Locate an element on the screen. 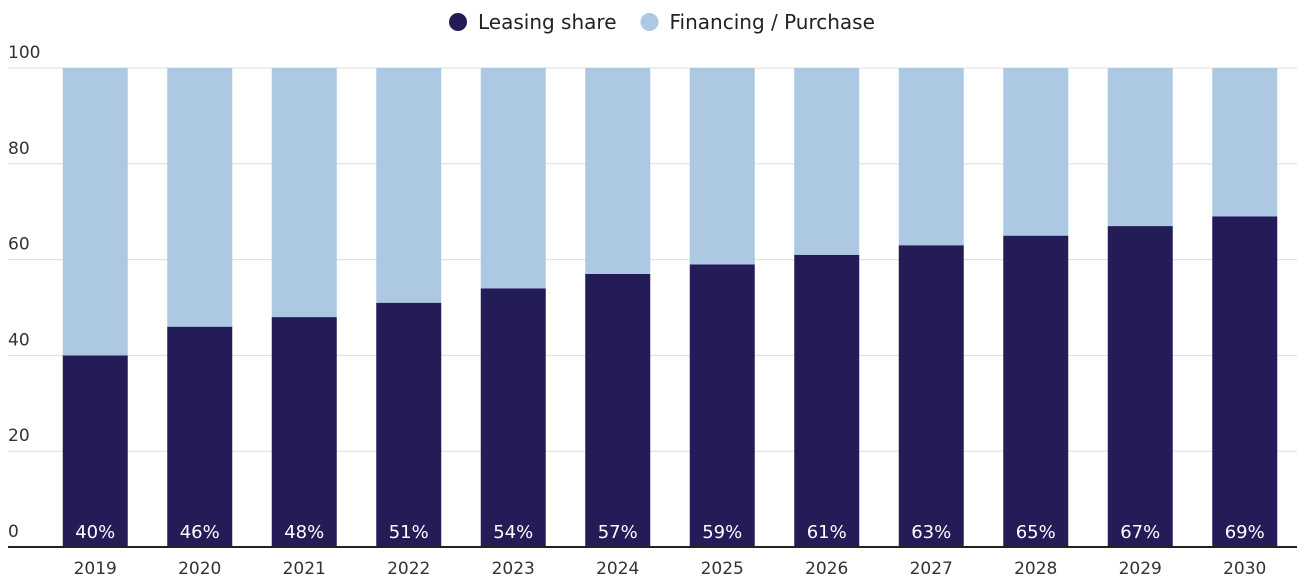  y-tick-label: 40 is located at coordinates (19, 340).